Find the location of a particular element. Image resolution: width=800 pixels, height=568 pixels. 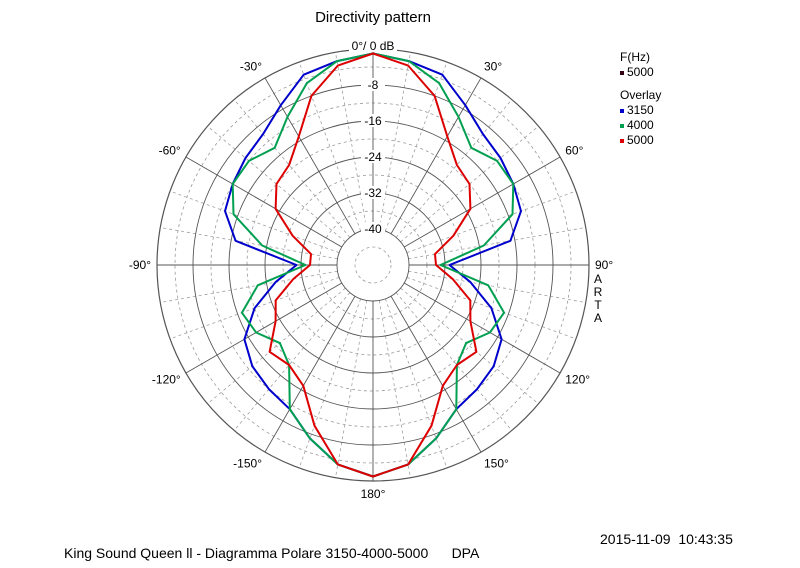

legend-entry-label: 3150 is located at coordinates (640, 110).